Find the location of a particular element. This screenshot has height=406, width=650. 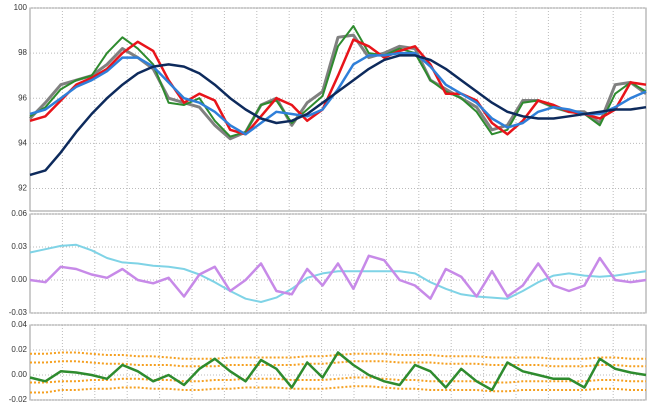

y-tick-label: 100 is located at coordinates (21, 7).